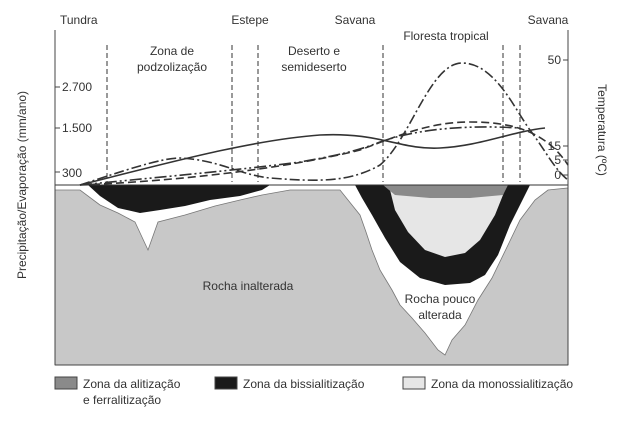 Image resolution: width=620 pixels, height=421 pixels. I want to click on rock-label: Rocha inalterada, so click(248, 286).